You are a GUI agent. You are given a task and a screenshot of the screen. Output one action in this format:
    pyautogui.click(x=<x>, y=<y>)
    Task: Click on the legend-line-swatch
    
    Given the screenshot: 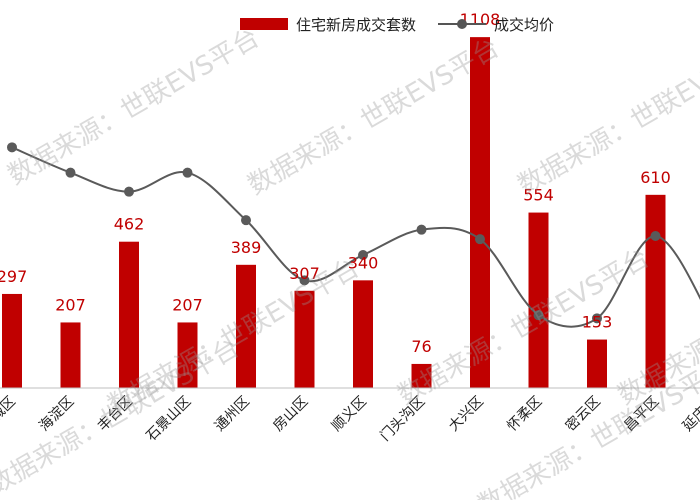 What is the action you would take?
    pyautogui.click(x=462, y=24)
    